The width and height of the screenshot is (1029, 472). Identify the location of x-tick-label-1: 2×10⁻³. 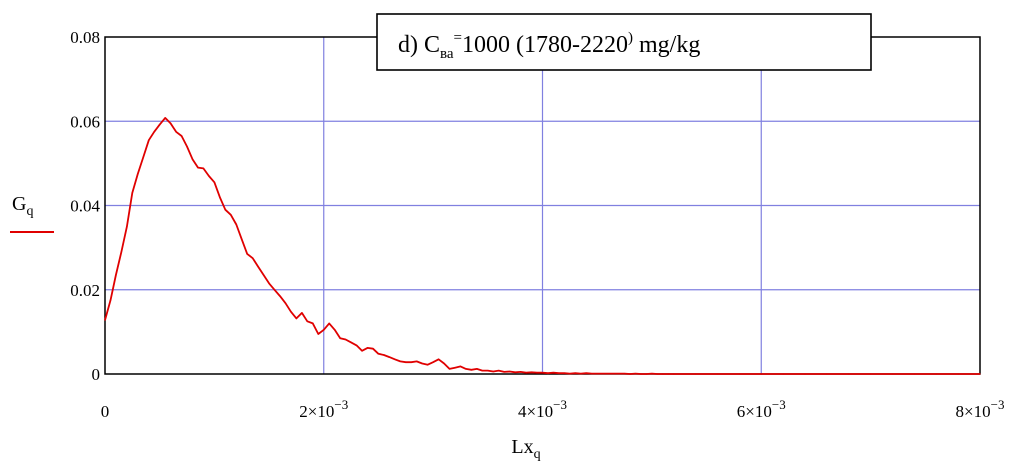
(323, 409).